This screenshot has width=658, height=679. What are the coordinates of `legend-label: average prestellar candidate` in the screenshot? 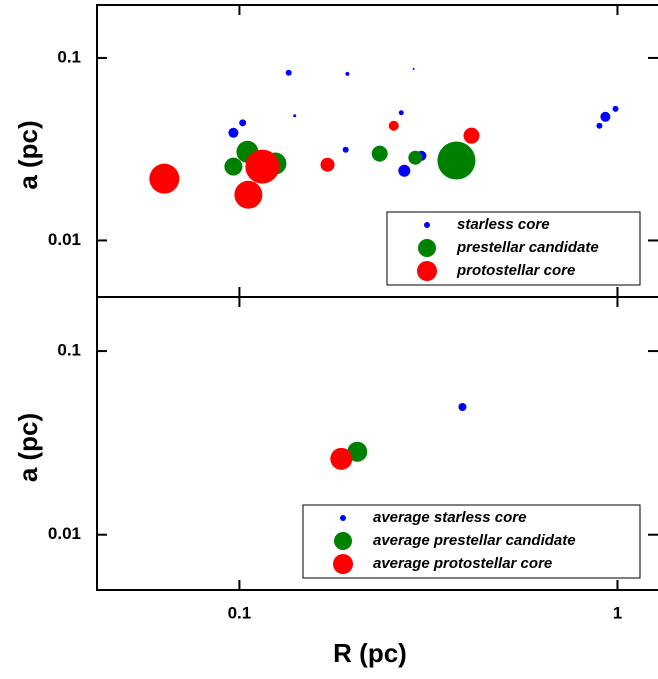 It's located at (474, 540).